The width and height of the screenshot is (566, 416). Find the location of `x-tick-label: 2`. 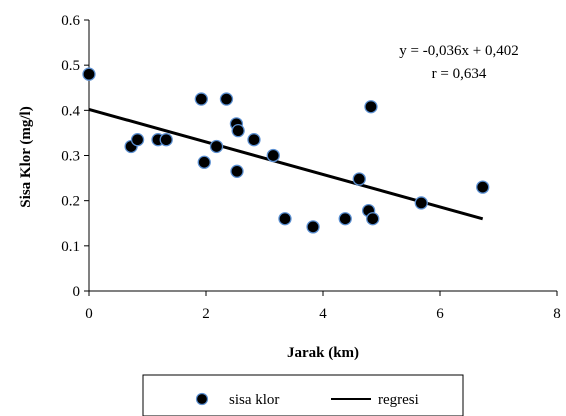

x-tick-label: 2 is located at coordinates (206, 314).